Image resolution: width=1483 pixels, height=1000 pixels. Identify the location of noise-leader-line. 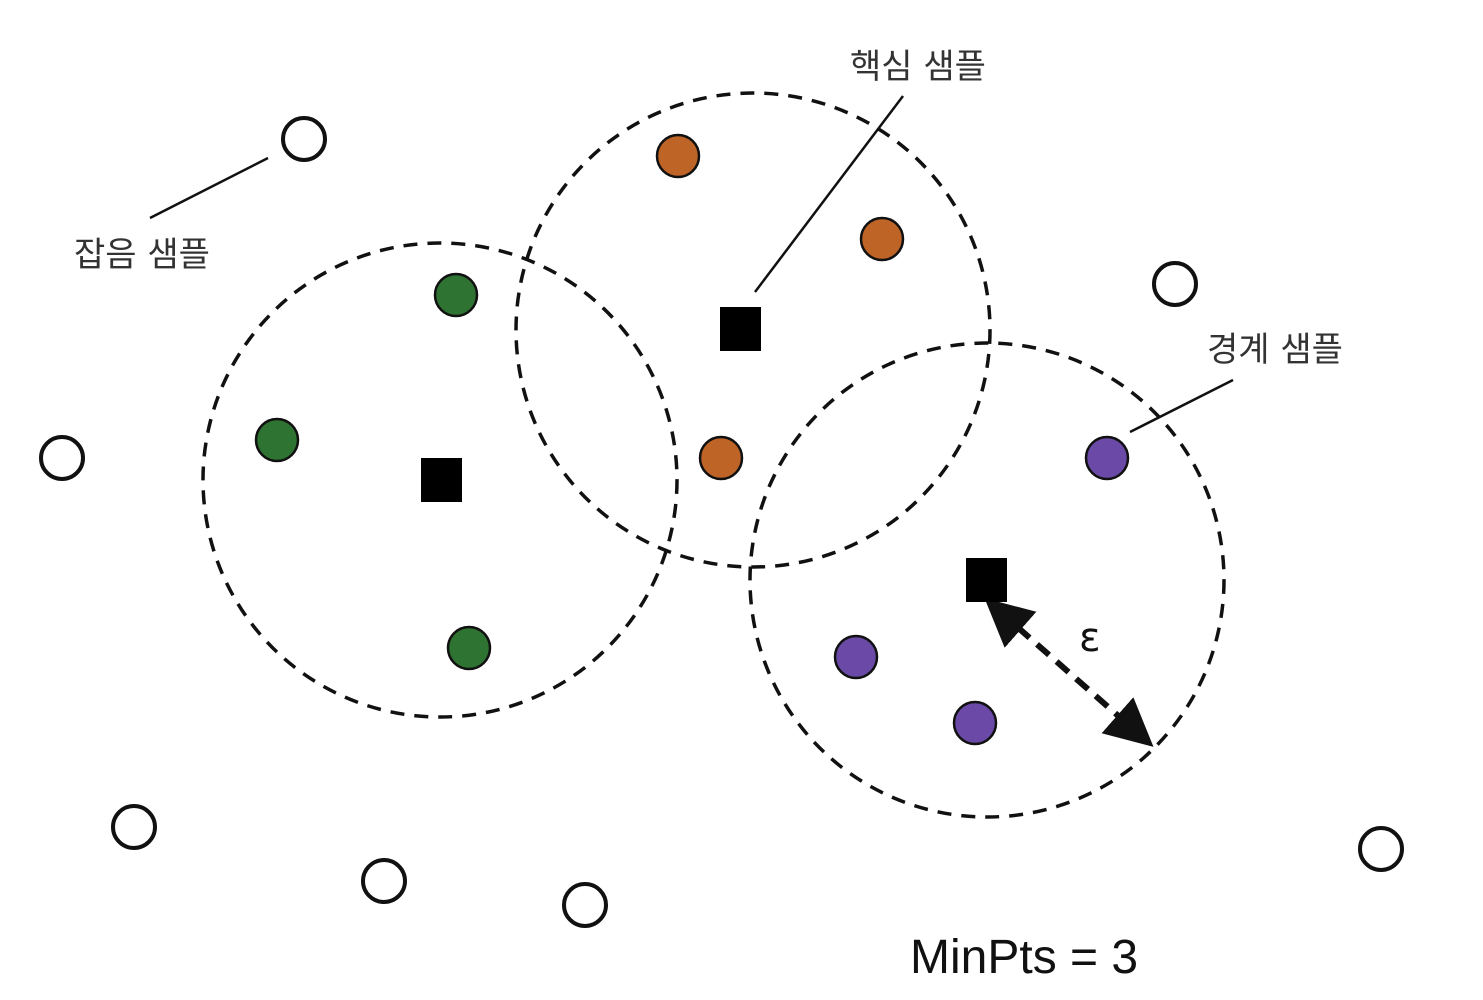
(209, 188).